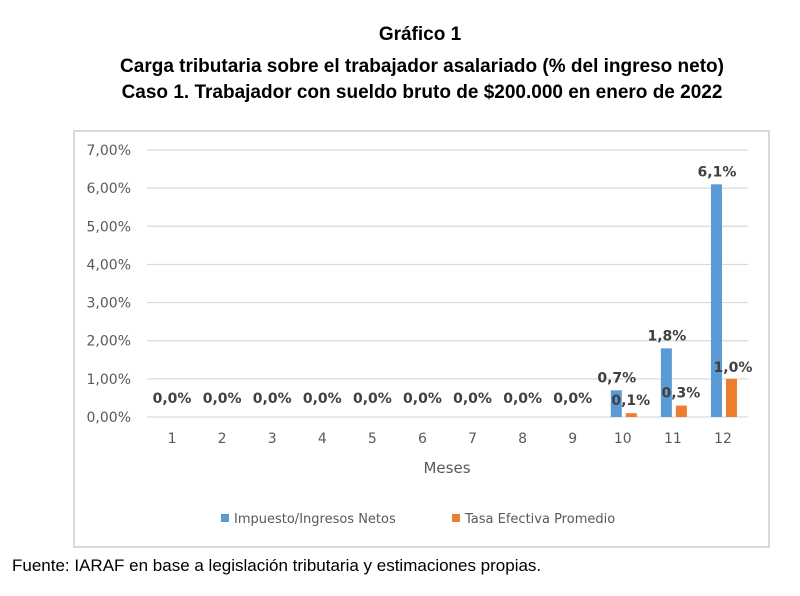 This screenshot has width=800, height=596. Describe the element at coordinates (673, 439) in the screenshot. I see `x-tick-label: 11` at that location.